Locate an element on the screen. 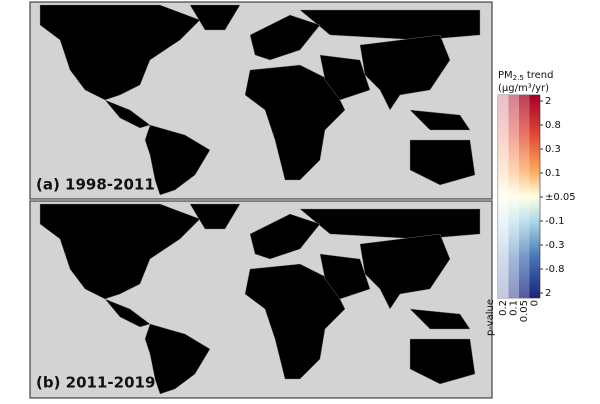  pvalue-tick-label: 0 is located at coordinates (535, 303).